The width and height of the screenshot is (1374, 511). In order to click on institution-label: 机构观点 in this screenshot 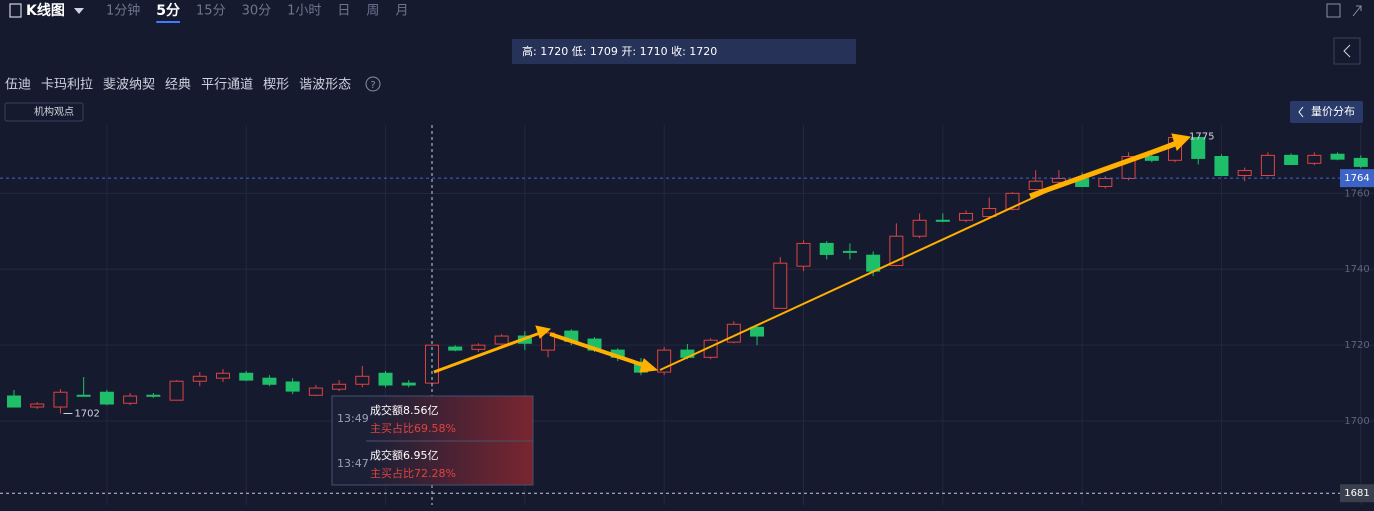, I will do `click(54, 111)`.